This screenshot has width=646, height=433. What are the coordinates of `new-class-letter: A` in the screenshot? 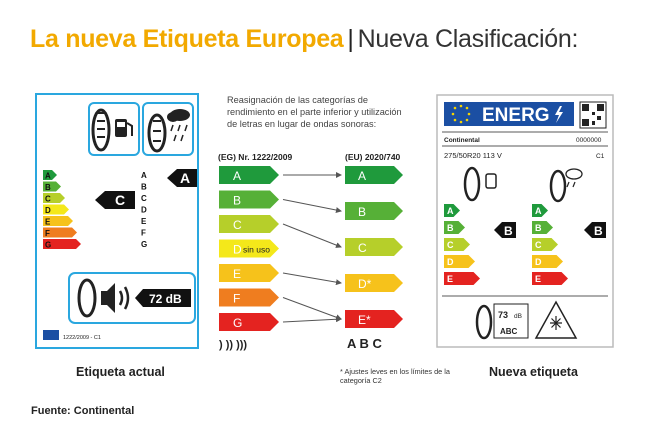 It's located at (362, 176).